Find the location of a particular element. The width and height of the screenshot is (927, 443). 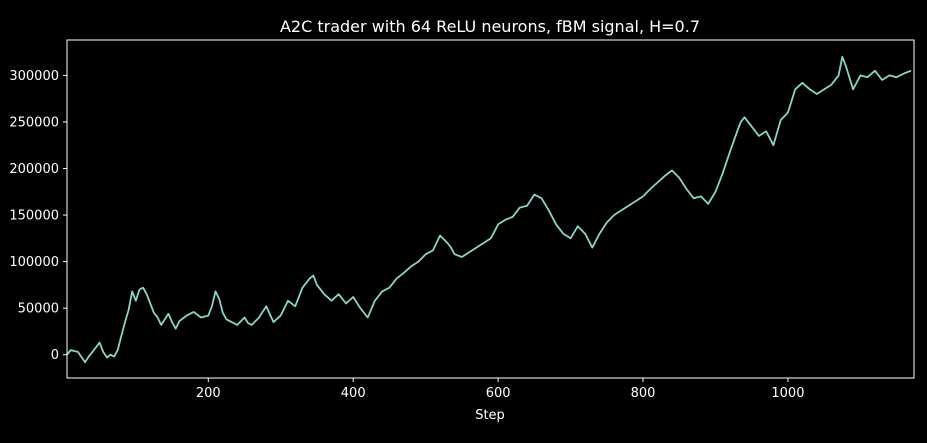

y-tick-label: 50000 is located at coordinates (38, 309).